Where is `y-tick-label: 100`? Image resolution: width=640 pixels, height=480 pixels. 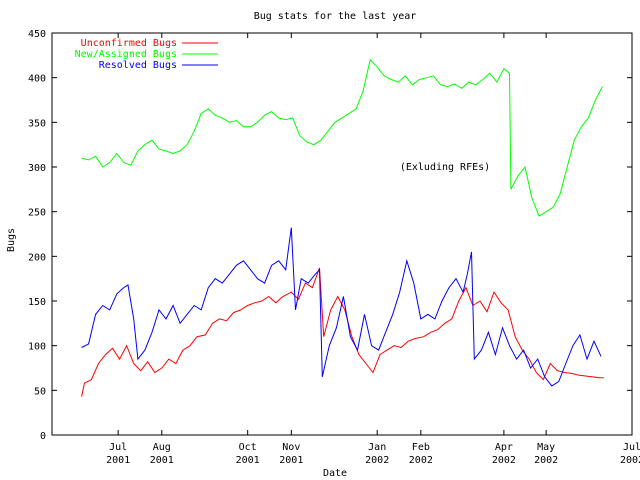 y-tick-label: 100 is located at coordinates (37, 347).